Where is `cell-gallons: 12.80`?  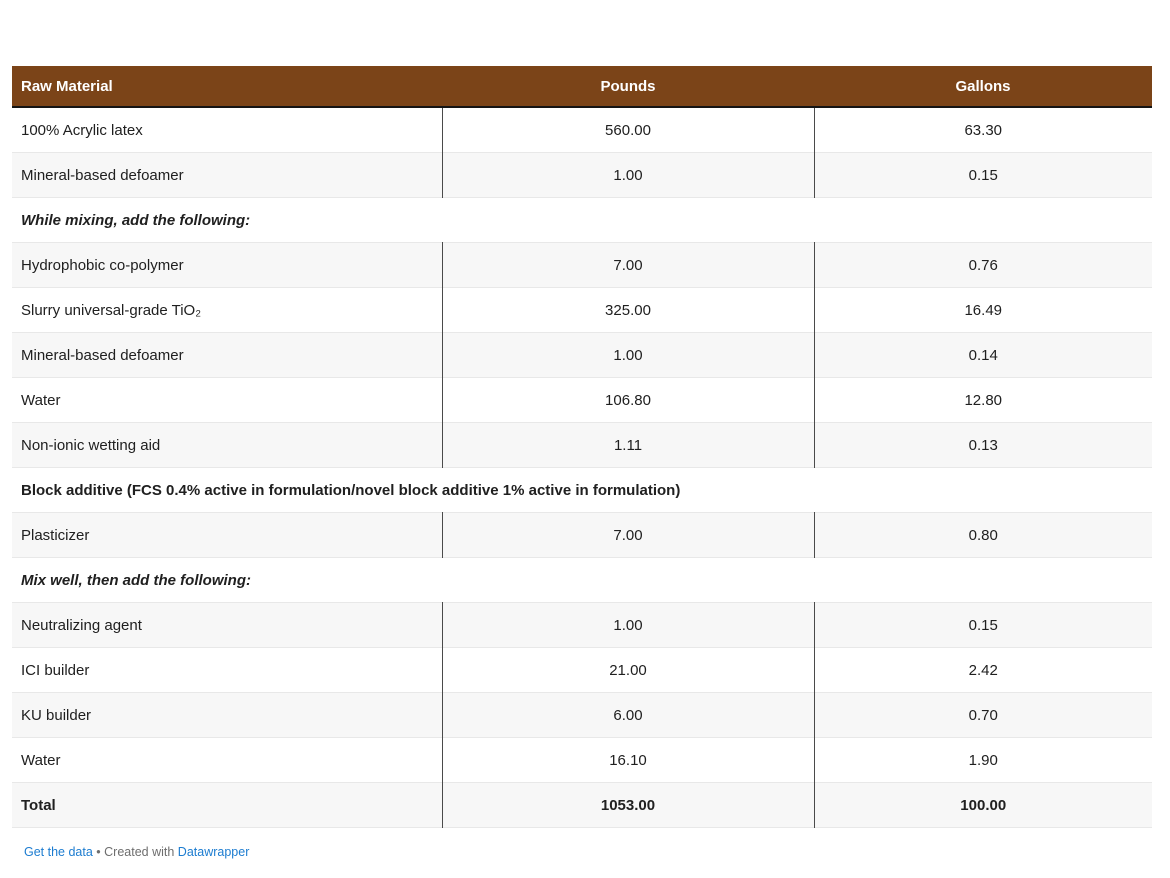 cell-gallons: 12.80 is located at coordinates (982, 400).